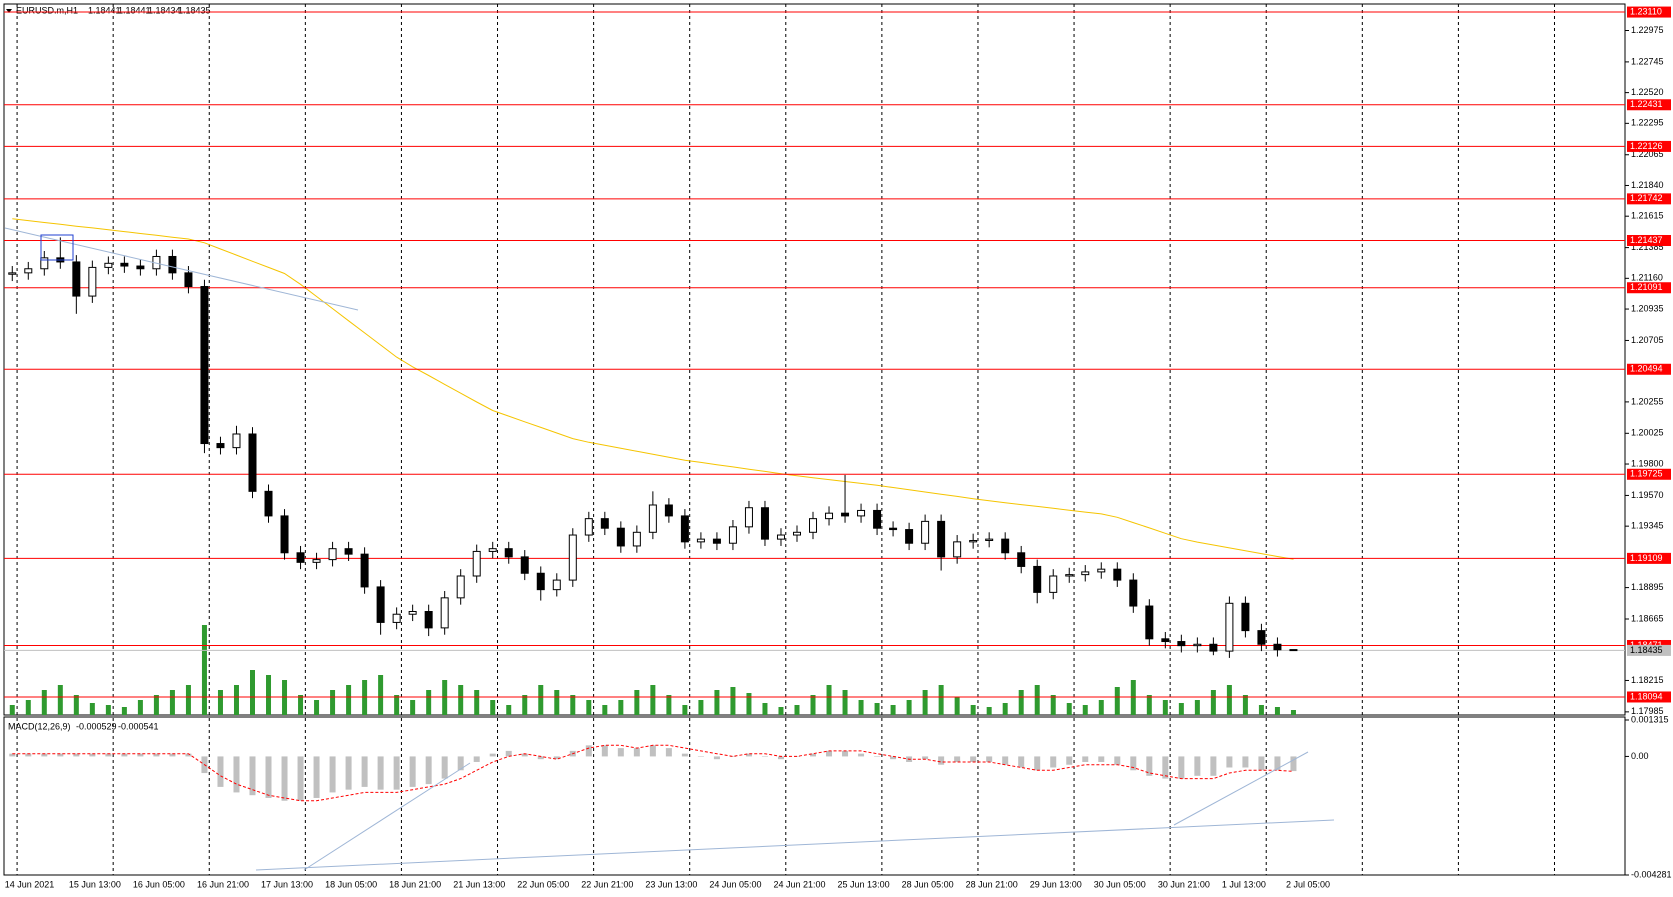 This screenshot has height=897, width=1673. I want to click on level-label: 1.19725, so click(1646, 474).